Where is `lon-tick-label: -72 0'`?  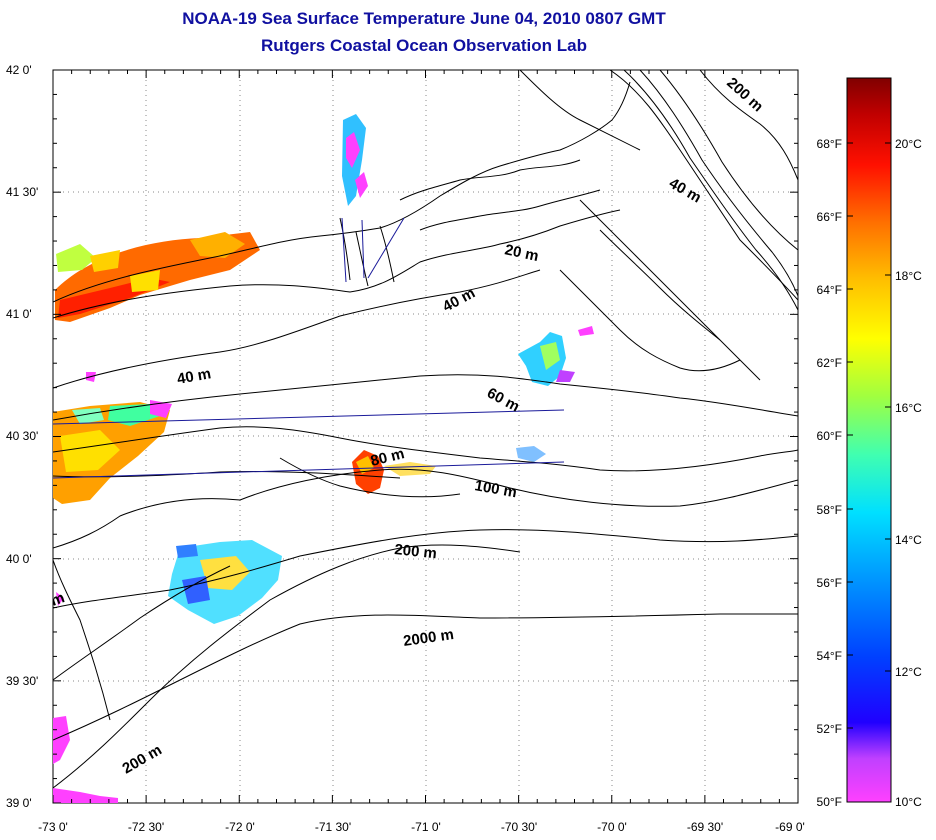 lon-tick-label: -72 0' is located at coordinates (240, 827).